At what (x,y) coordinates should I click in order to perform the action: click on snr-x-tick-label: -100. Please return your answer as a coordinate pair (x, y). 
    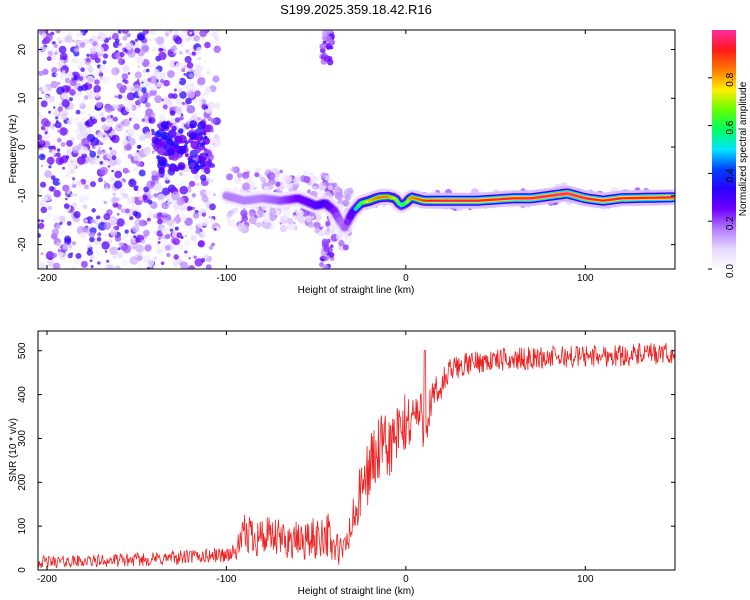
    Looking at the image, I should click on (226, 579).